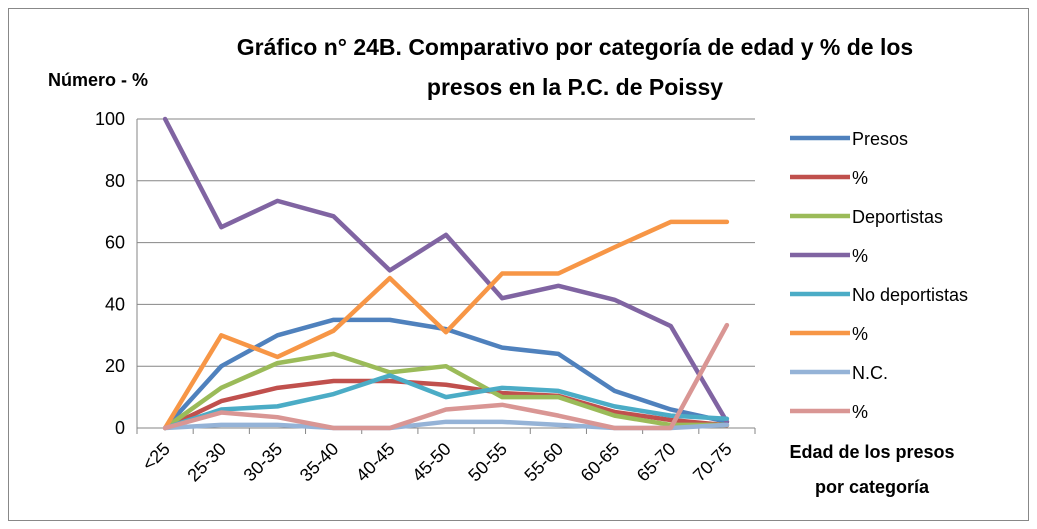 The height and width of the screenshot is (529, 1037). I want to click on y-tick-label: 60, so click(115, 243).